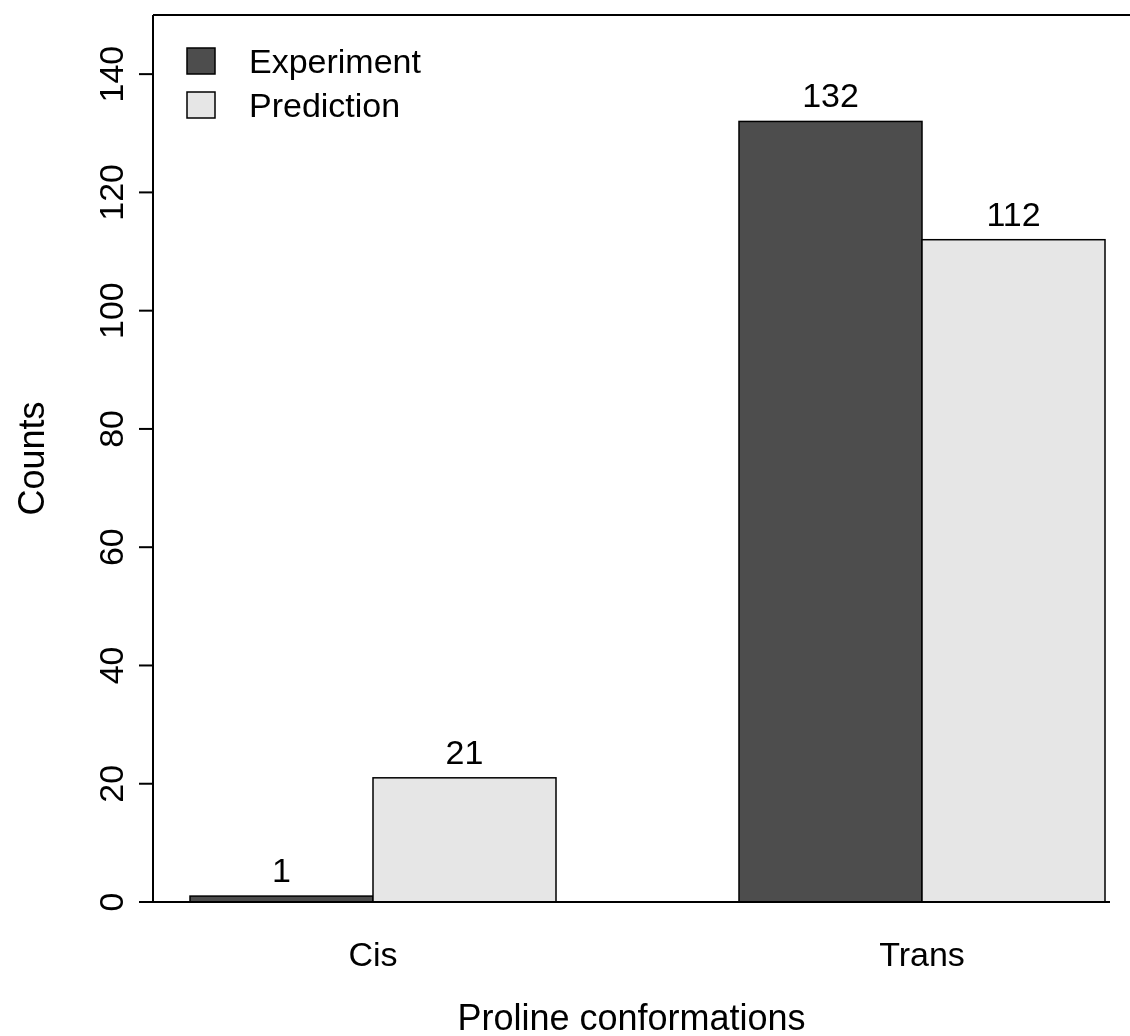 This screenshot has width=1130, height=1036. What do you see at coordinates (111, 429) in the screenshot?
I see `y-tick-label: 80` at bounding box center [111, 429].